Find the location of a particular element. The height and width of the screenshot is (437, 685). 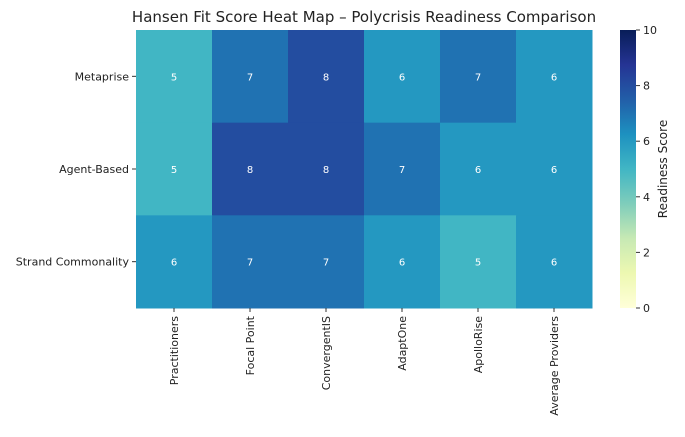

colorbar: 0 2 4 6 8 10 Readiness Score is located at coordinates (645, 169).